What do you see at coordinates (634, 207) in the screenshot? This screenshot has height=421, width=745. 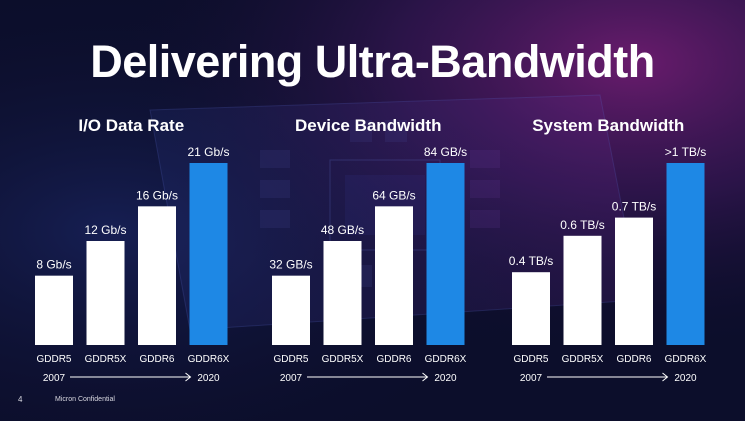 I see `data-label: 0.7 TB/s` at bounding box center [634, 207].